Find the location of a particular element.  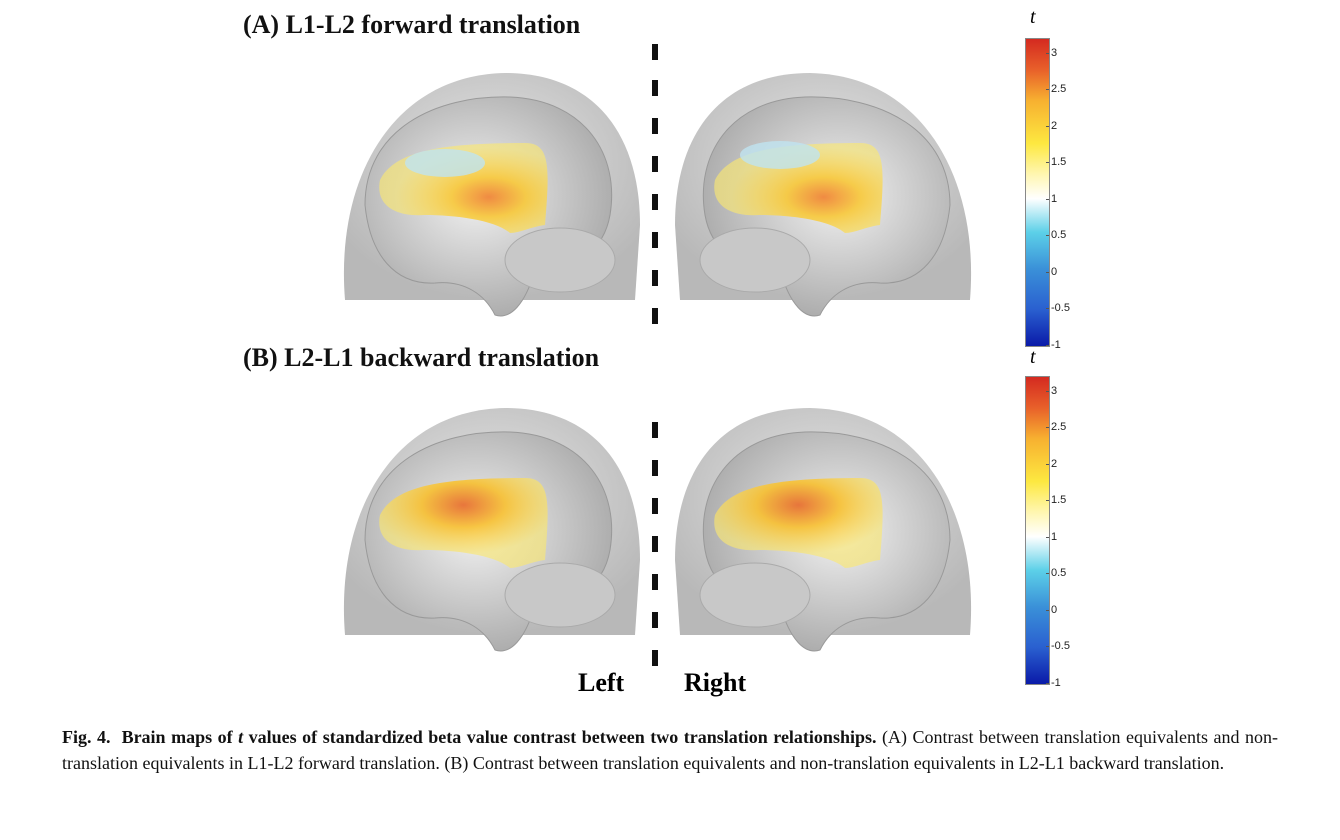

caption-title-part1: Brain maps of is located at coordinates (180, 737).